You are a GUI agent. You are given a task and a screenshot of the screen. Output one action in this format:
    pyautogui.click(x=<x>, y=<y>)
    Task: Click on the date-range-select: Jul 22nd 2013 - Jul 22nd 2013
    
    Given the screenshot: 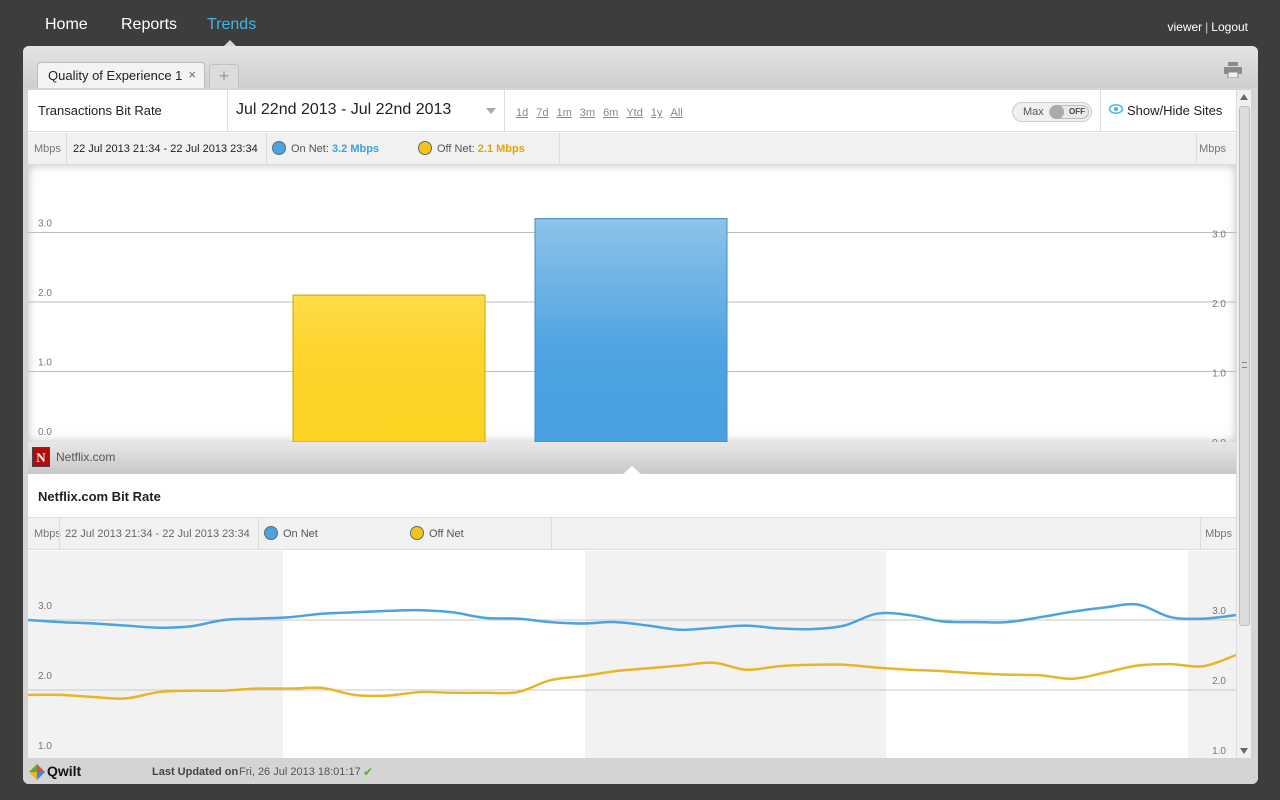 What is the action you would take?
    pyautogui.click(x=366, y=111)
    